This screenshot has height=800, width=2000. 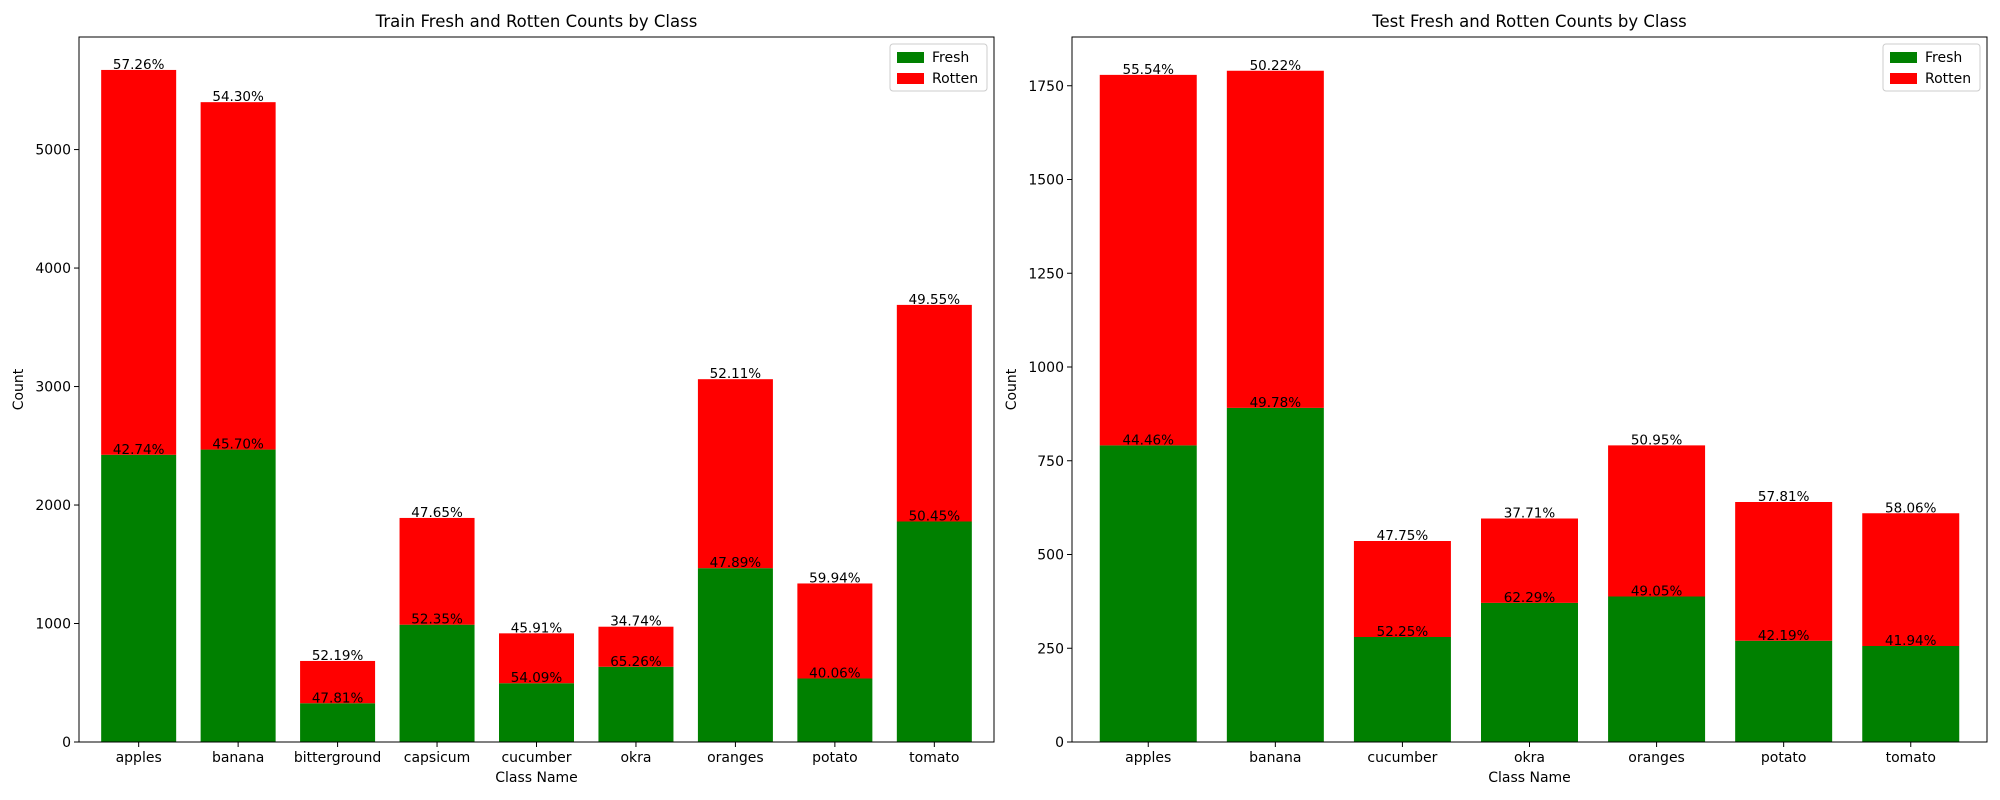 What do you see at coordinates (1530, 514) in the screenshot?
I see `data-label-rotten: 37.71%` at bounding box center [1530, 514].